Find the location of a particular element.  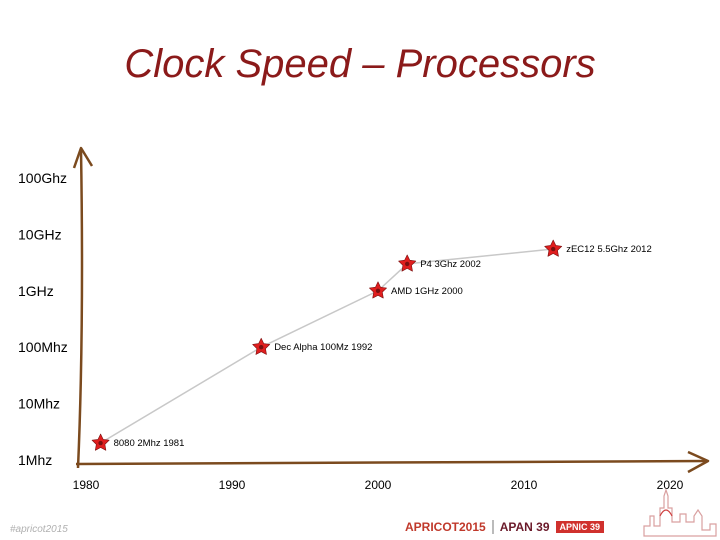

data-point-label: 8080 2Mhz 1981 is located at coordinates (149, 443).